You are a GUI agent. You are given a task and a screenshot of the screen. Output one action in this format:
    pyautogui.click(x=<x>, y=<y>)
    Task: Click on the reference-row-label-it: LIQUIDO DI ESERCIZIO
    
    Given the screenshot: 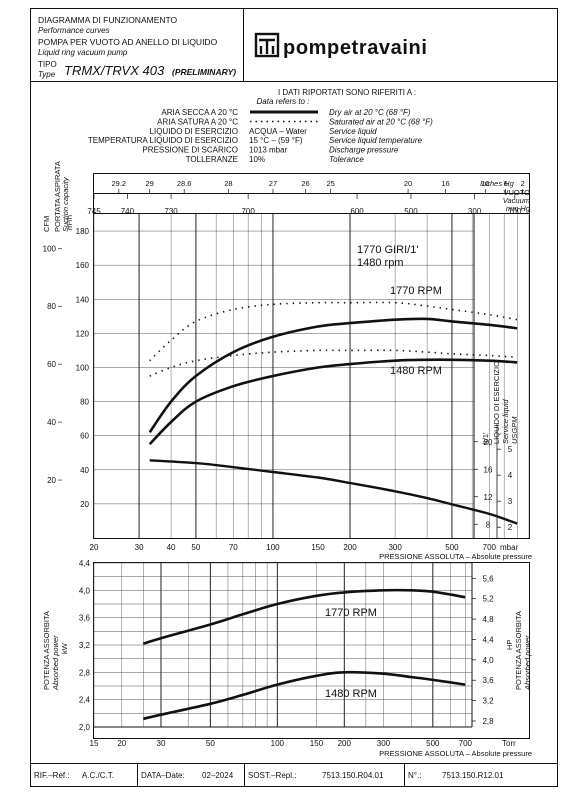 What is the action you would take?
    pyautogui.click(x=194, y=131)
    